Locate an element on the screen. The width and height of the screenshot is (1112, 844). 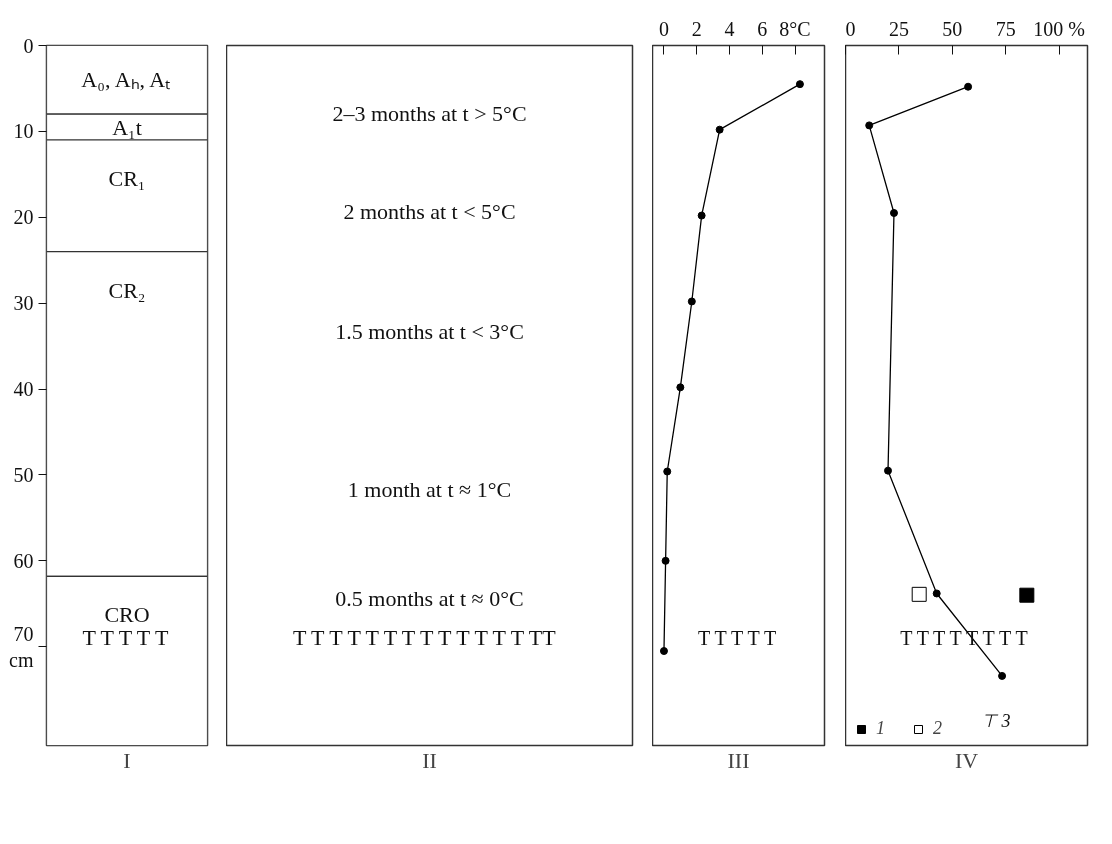
annotation: ⊤ 3 is located at coordinates (996, 721).